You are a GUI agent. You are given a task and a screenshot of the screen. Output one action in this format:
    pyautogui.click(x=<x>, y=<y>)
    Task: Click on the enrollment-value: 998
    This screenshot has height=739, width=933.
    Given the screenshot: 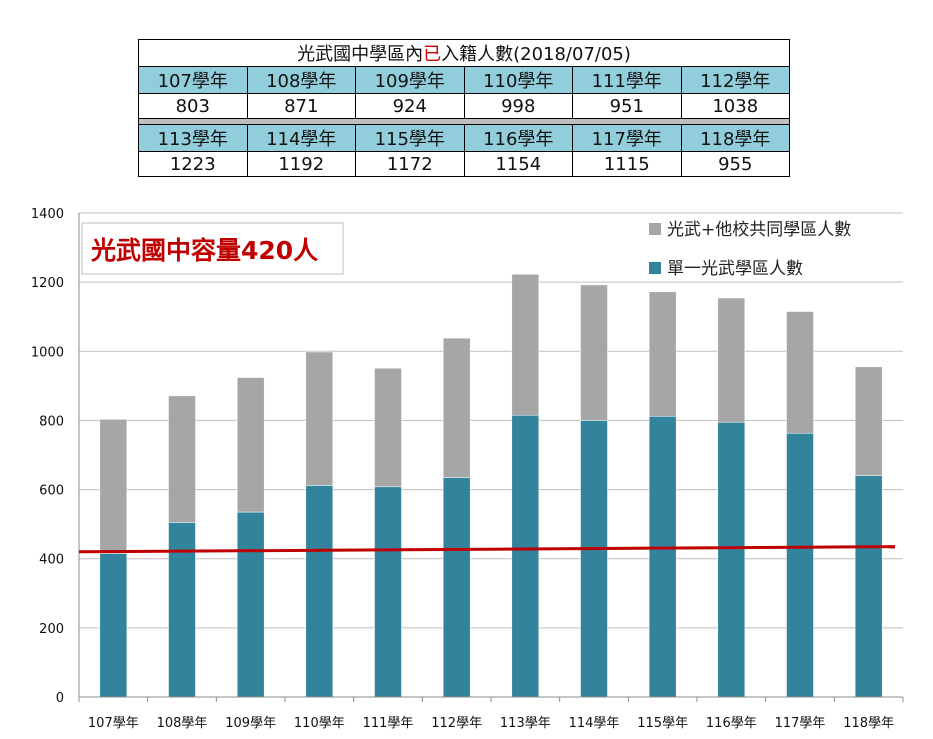 What is the action you would take?
    pyautogui.click(x=518, y=106)
    